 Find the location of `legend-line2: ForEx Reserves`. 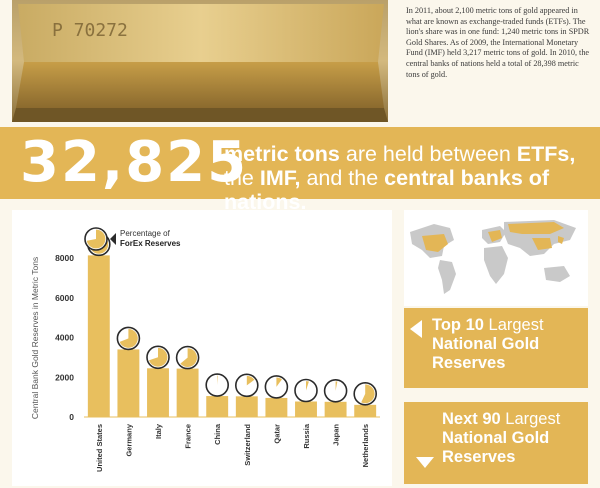

legend-line2: ForEx Reserves is located at coordinates (150, 243).